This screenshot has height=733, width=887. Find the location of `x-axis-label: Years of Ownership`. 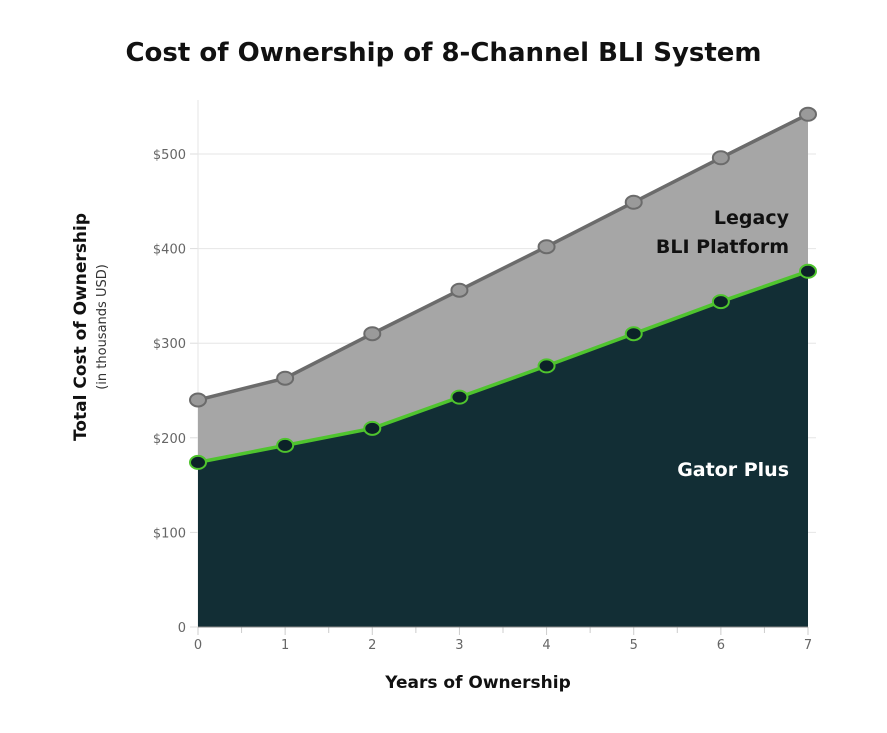

x-axis-label: Years of Ownership is located at coordinates (477, 683).